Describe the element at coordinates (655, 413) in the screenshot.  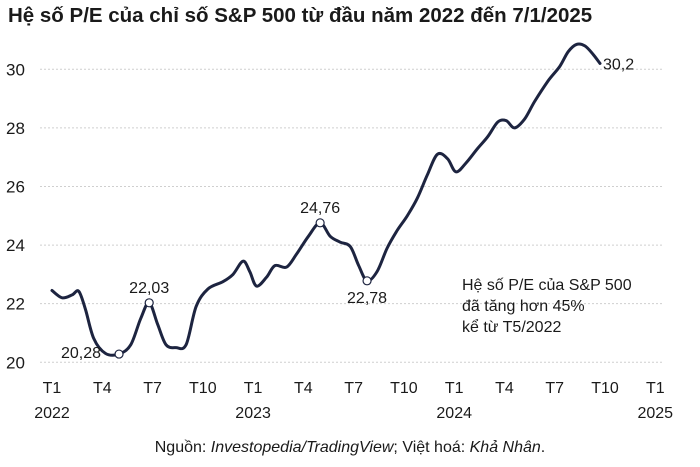
I see `x-tick-year-2025: 2025` at that location.